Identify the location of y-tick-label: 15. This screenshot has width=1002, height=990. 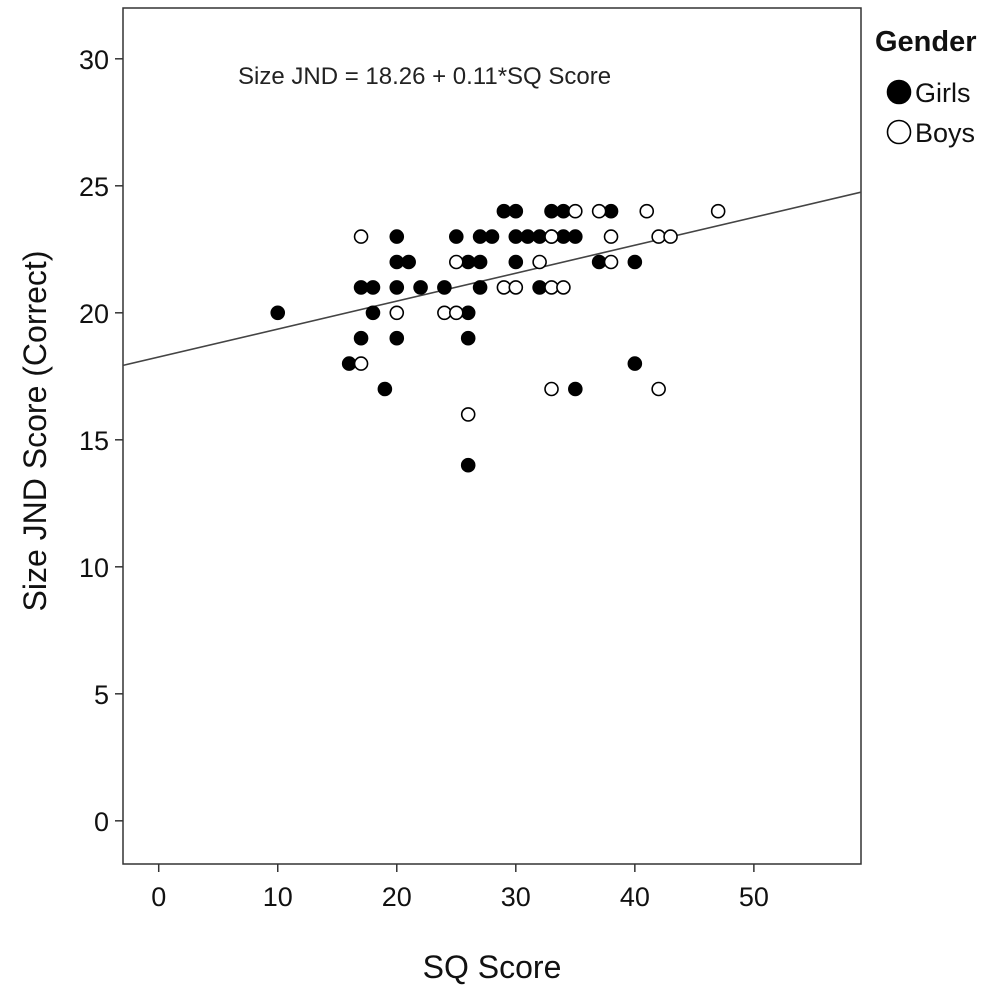
(94, 441).